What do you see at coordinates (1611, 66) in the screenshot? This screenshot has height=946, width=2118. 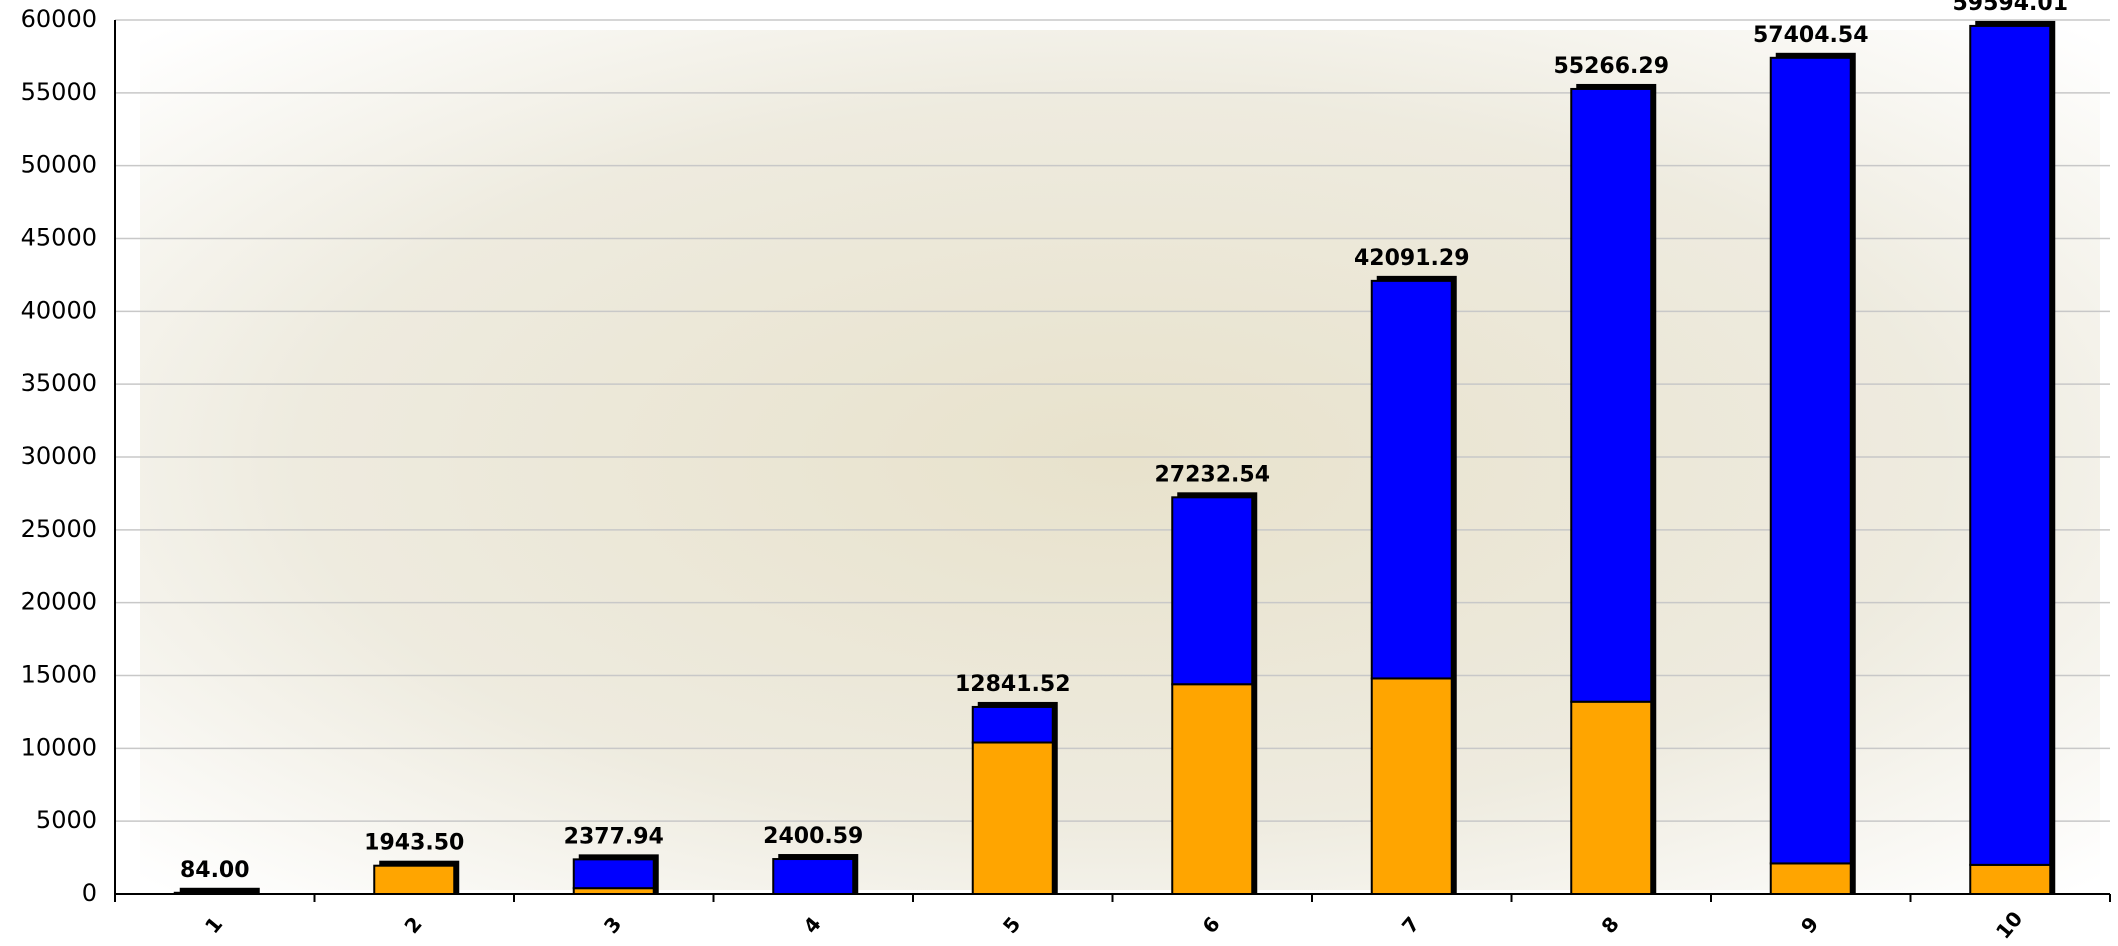 I see `total-label: 55266.29` at bounding box center [1611, 66].